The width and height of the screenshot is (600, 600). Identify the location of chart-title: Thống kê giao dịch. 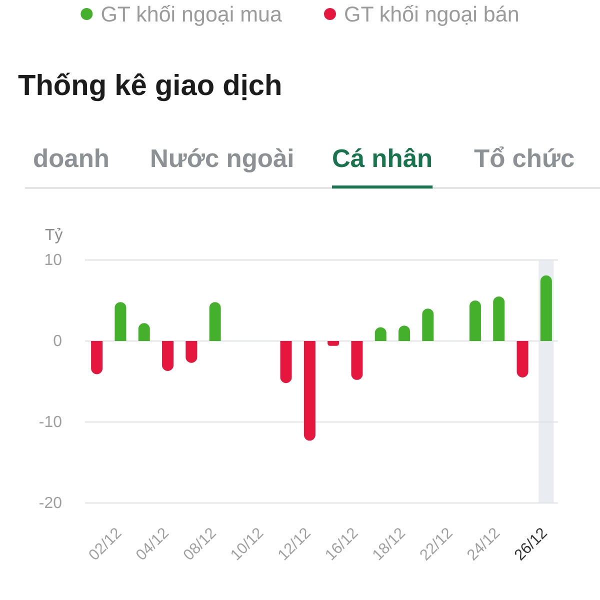
(150, 86).